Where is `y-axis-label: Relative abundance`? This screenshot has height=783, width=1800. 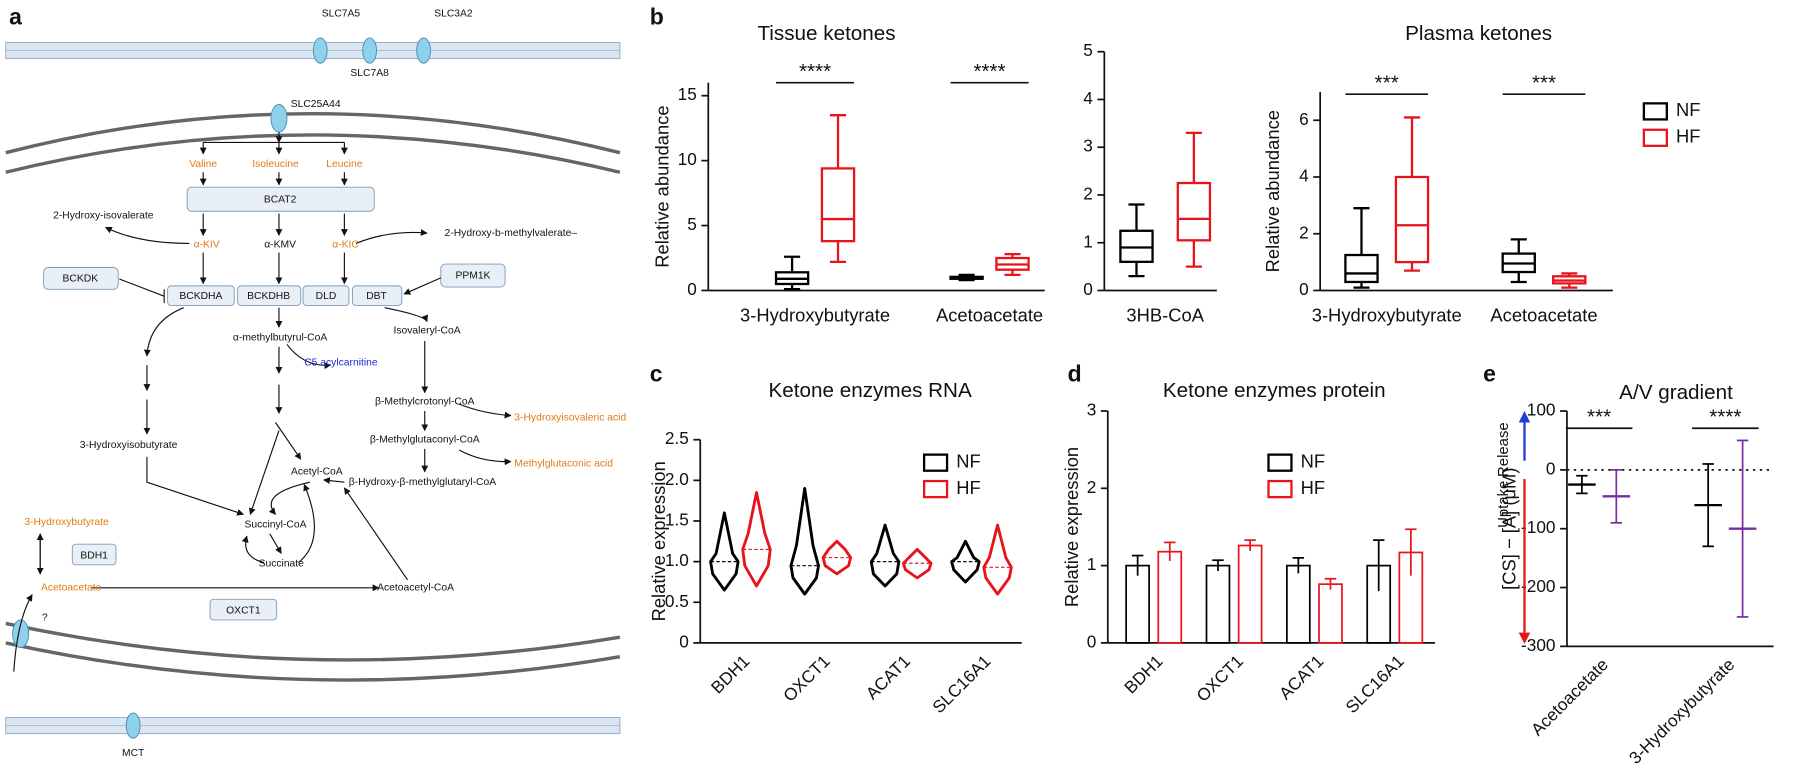
y-axis-label: Relative abundance is located at coordinates (661, 186).